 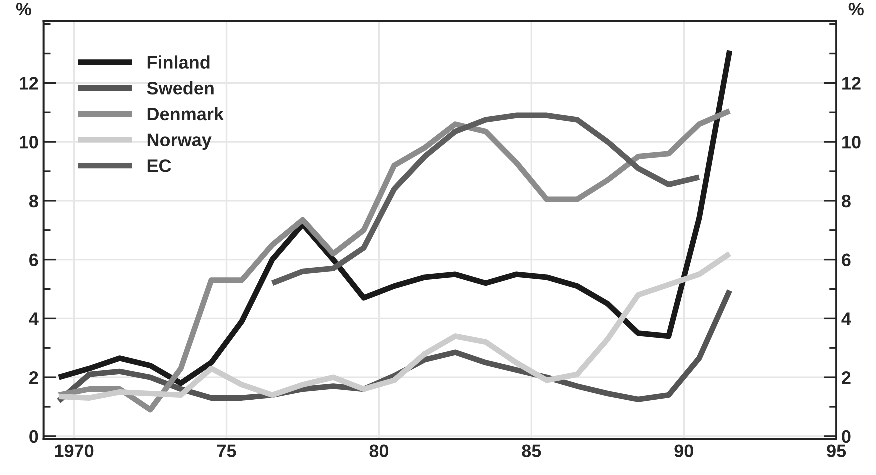 What do you see at coordinates (856, 9) in the screenshot?
I see `y2-axis-title: %` at bounding box center [856, 9].